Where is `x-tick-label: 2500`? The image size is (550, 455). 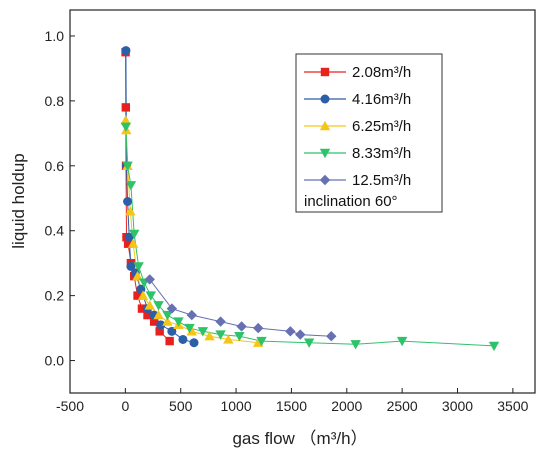 x-tick-label: 2500 is located at coordinates (402, 406).